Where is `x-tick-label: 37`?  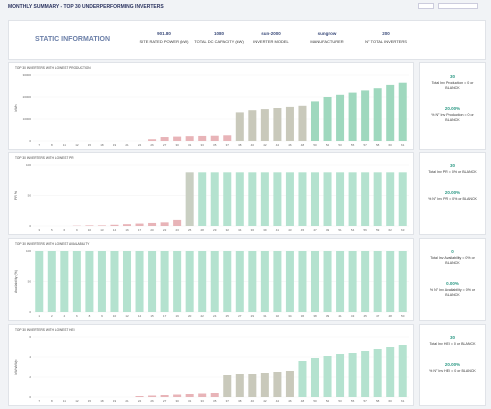
x-tick-label: 37 is located at coordinates (228, 401).